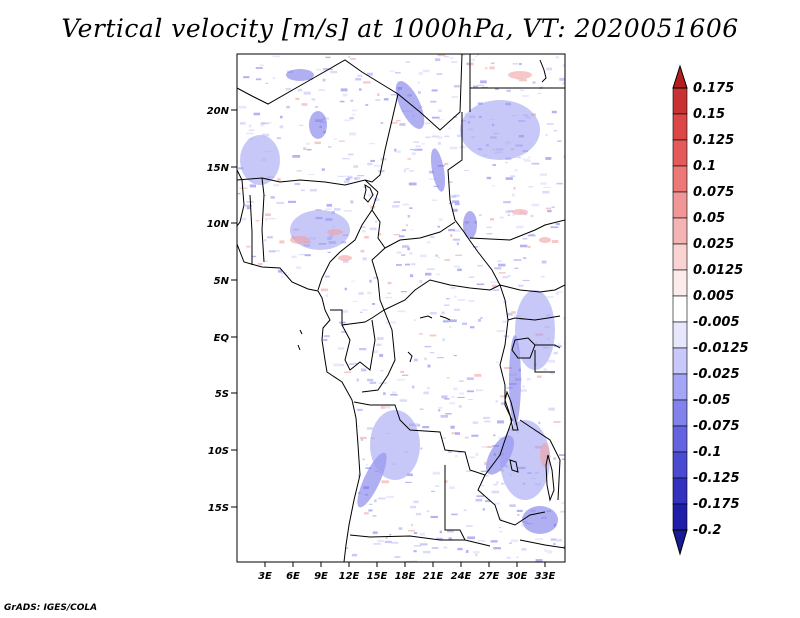 The image size is (800, 618). I want to click on colorbar-segments, so click(680, 309).